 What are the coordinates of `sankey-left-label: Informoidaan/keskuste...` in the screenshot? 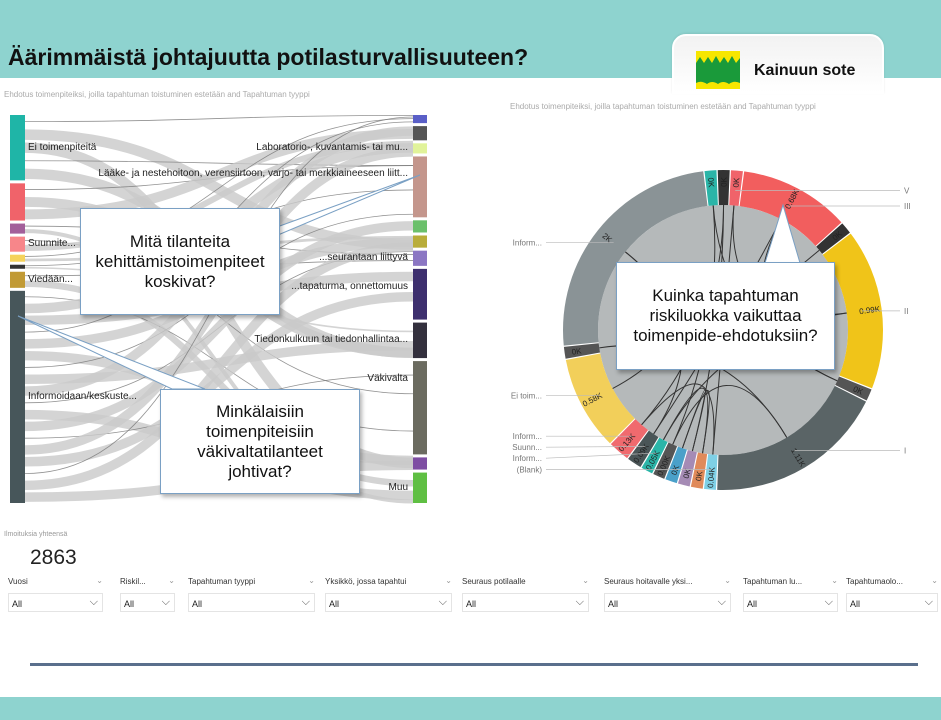 It's located at (82, 396).